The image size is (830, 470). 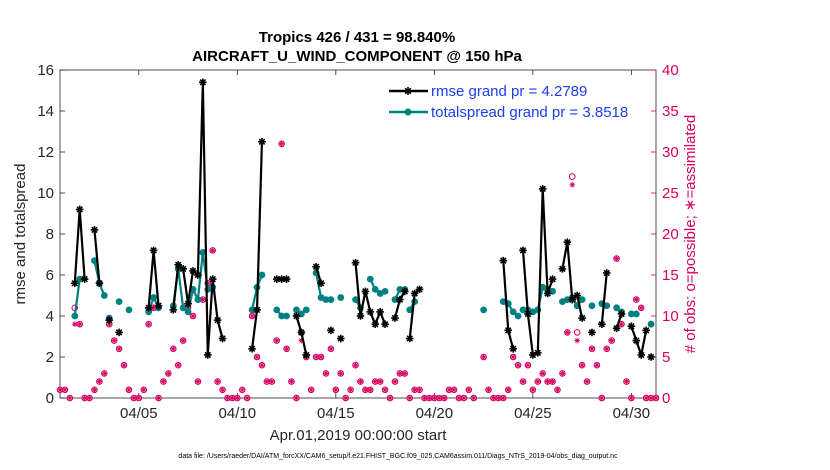 What do you see at coordinates (572, 176) in the screenshot?
I see `obs-possible-point` at bounding box center [572, 176].